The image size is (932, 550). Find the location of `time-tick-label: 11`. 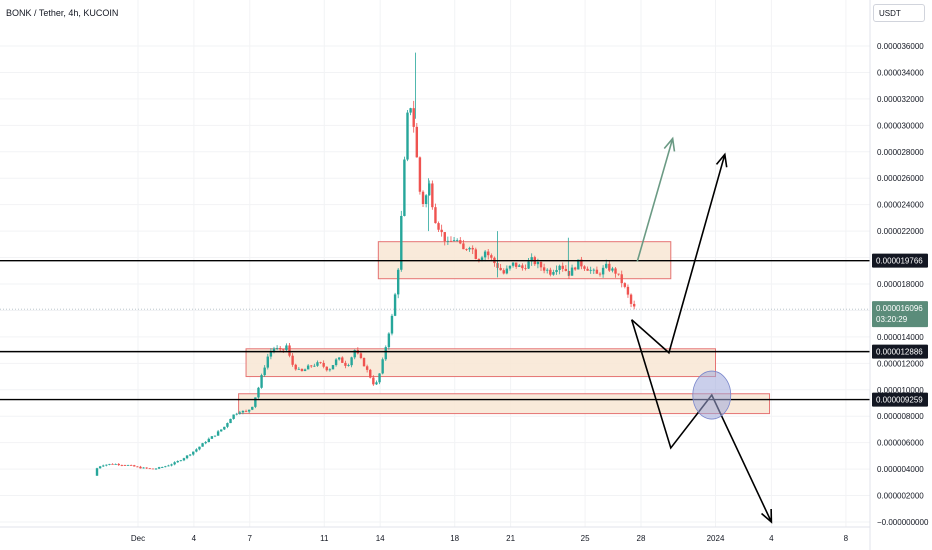

time-tick-label: 11 is located at coordinates (324, 538).